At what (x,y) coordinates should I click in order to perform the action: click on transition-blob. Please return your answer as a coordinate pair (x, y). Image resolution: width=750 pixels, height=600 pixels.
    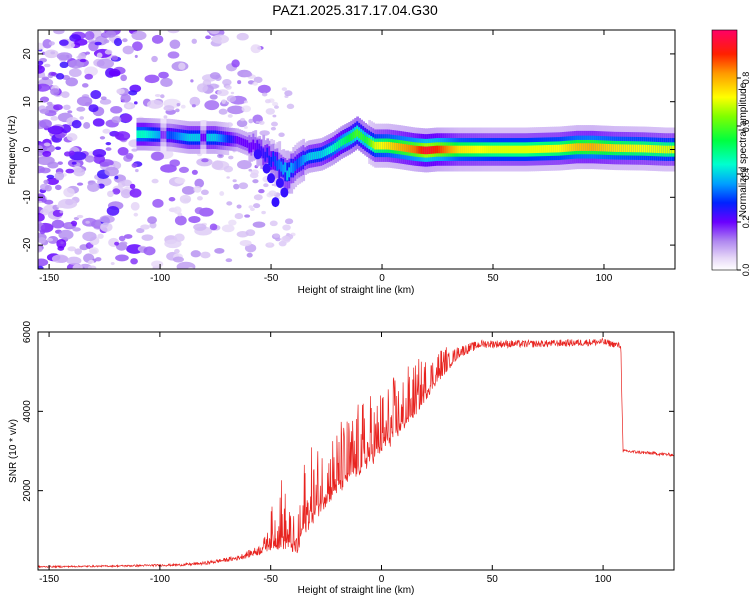
    Looking at the image, I should click on (257, 154).